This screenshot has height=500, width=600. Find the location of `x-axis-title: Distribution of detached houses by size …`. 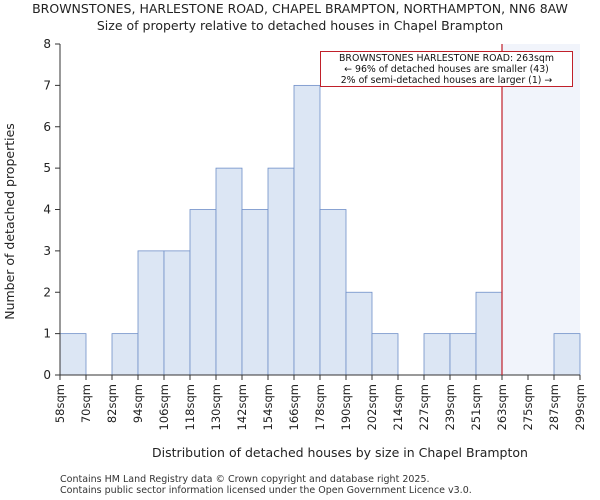

x-axis-title: Distribution of detached houses by size … is located at coordinates (340, 452).